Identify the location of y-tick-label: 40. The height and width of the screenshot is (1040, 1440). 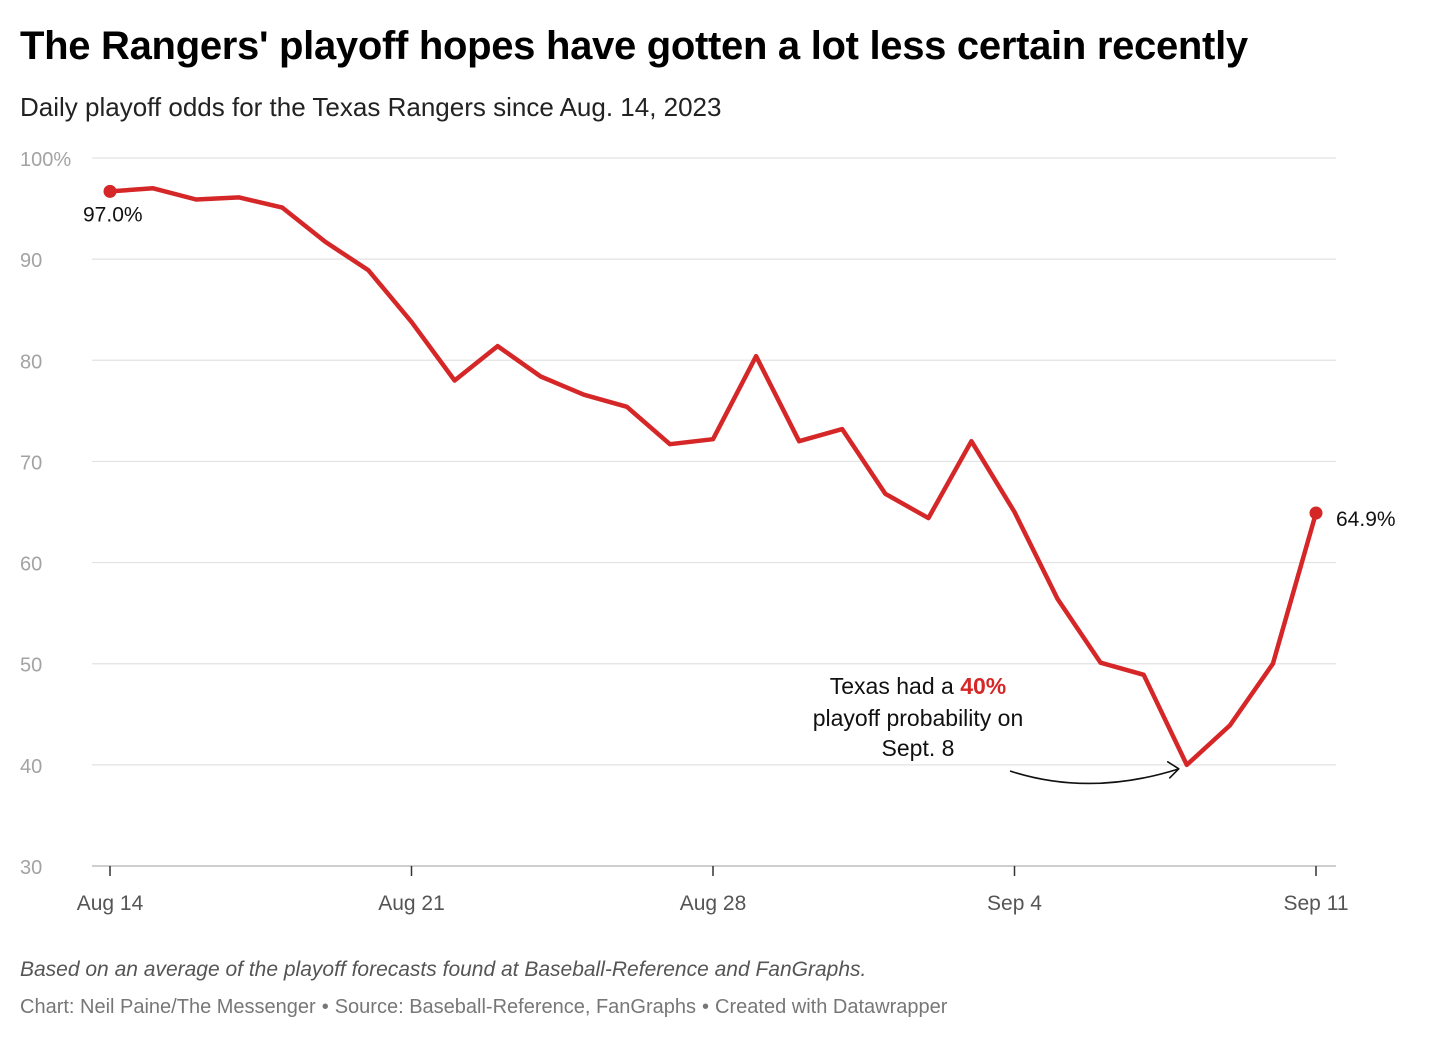
(31, 767).